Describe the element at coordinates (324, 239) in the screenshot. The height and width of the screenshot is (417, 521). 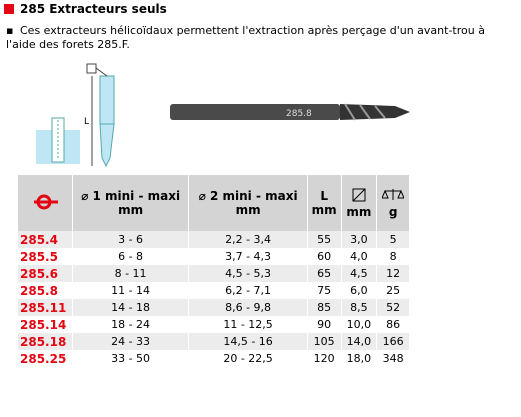
I see `cell: 55` at that location.